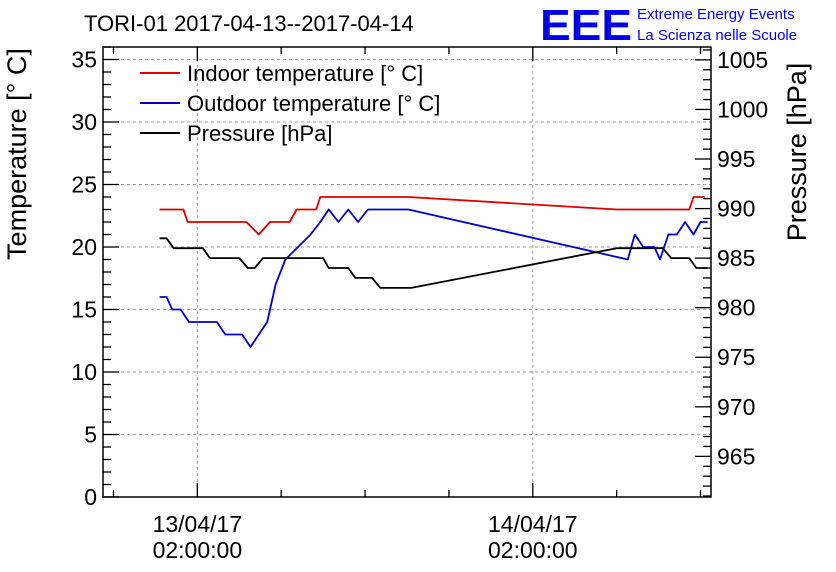 The height and width of the screenshot is (572, 836). I want to click on y-right-tick-label: 980, so click(736, 308).